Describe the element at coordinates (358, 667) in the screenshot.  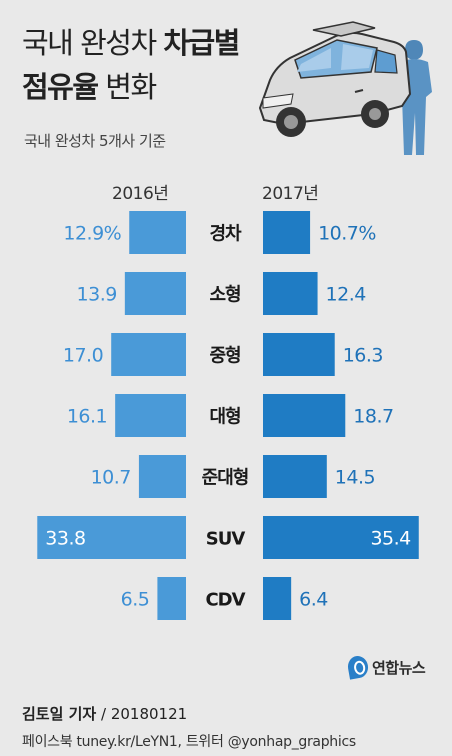
I see `yonhap-logo-icon` at that location.